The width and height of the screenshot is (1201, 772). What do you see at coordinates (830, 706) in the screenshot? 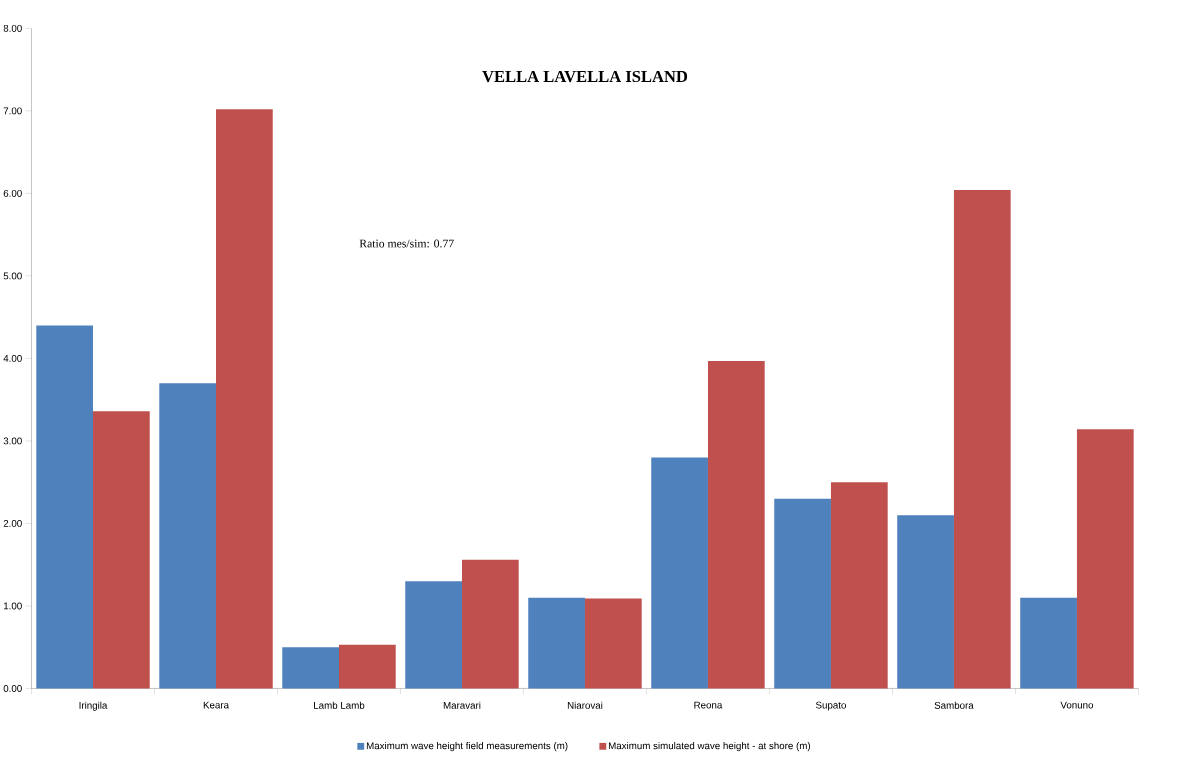
I see `x-tick-label: Supato` at bounding box center [830, 706].